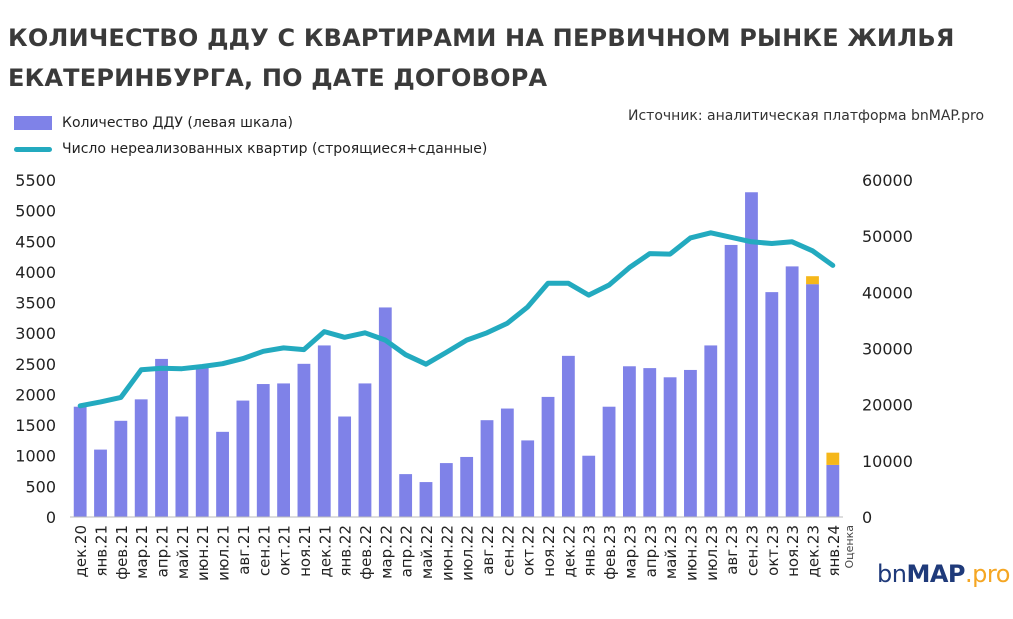 This screenshot has width=1013, height=619. What do you see at coordinates (304, 440) in the screenshot?
I see `bar-ноя.21` at bounding box center [304, 440].